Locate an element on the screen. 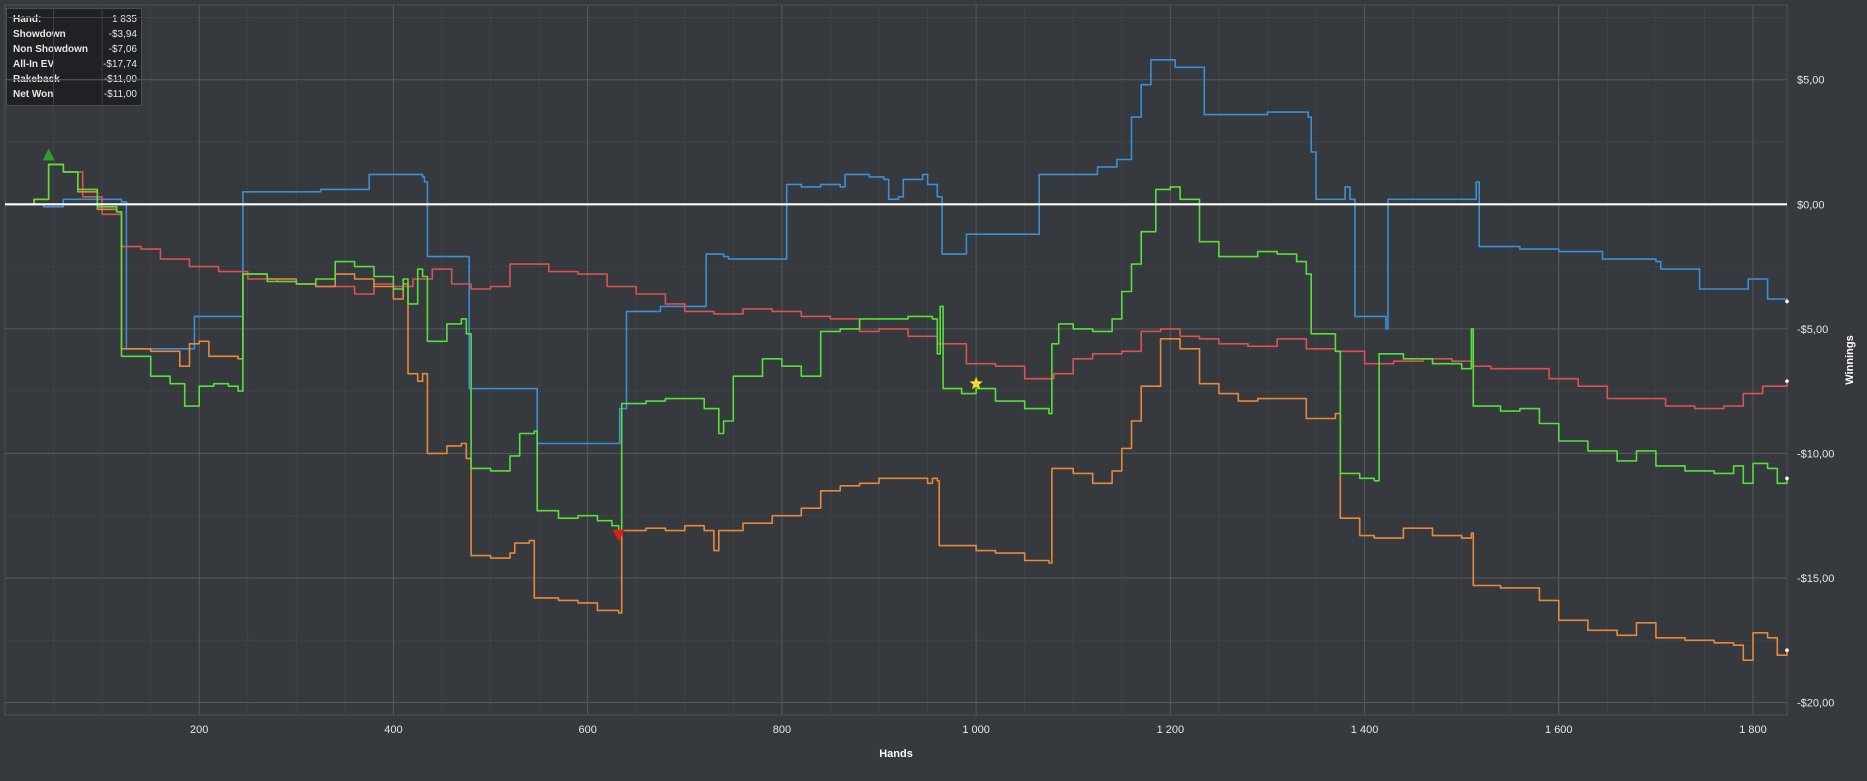 The height and width of the screenshot is (781, 1867). summary-label: All-In EV is located at coordinates (34, 64).